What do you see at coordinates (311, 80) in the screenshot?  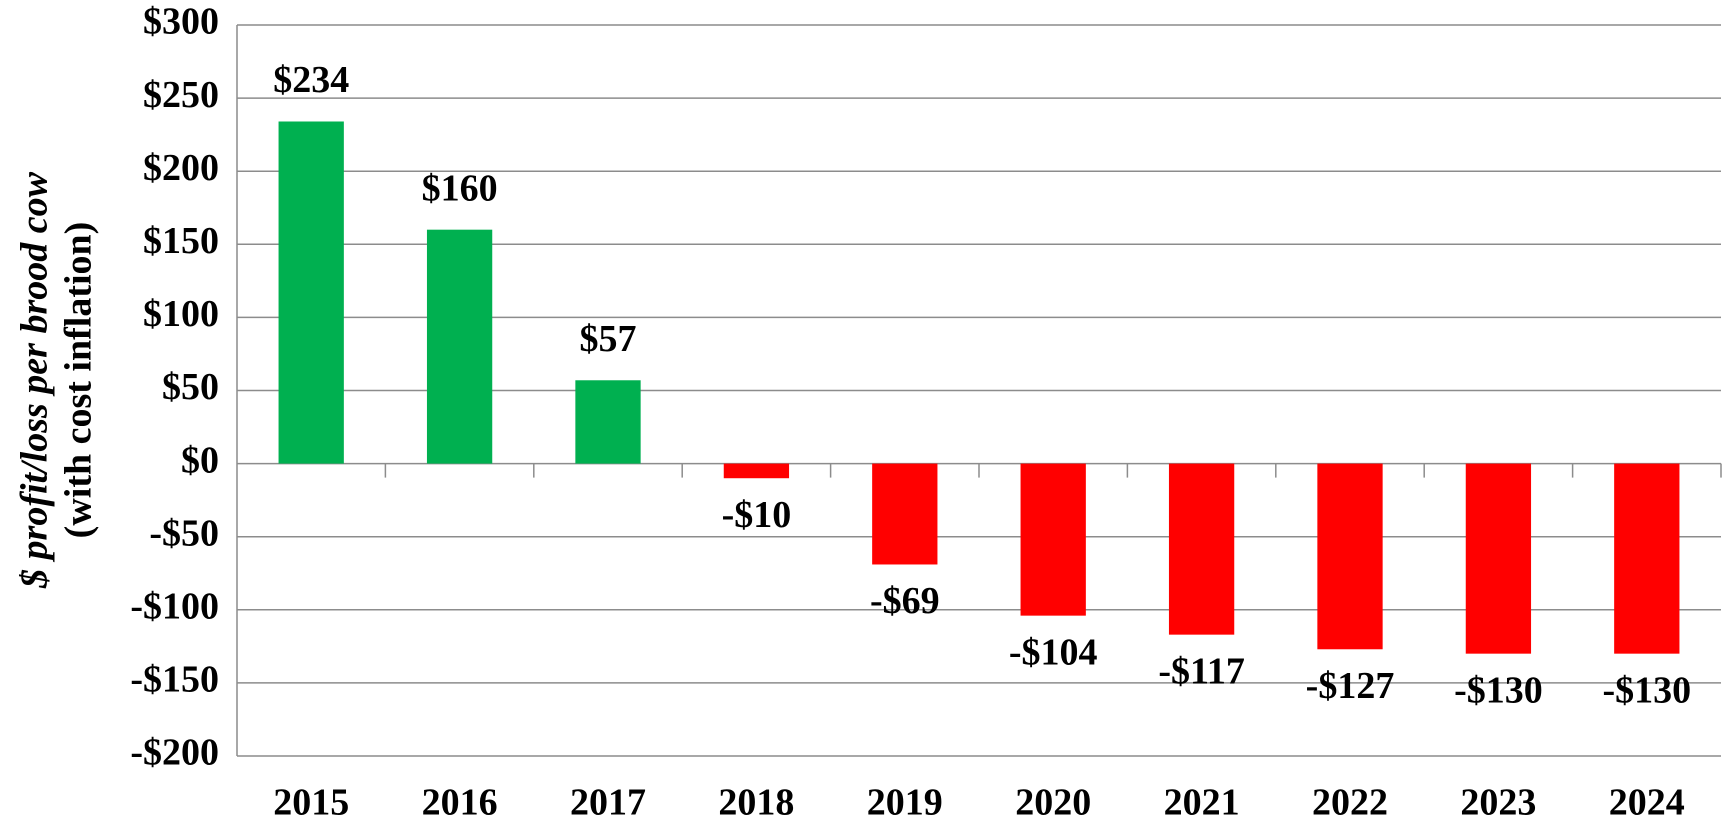 I see `value-label: $234` at bounding box center [311, 80].